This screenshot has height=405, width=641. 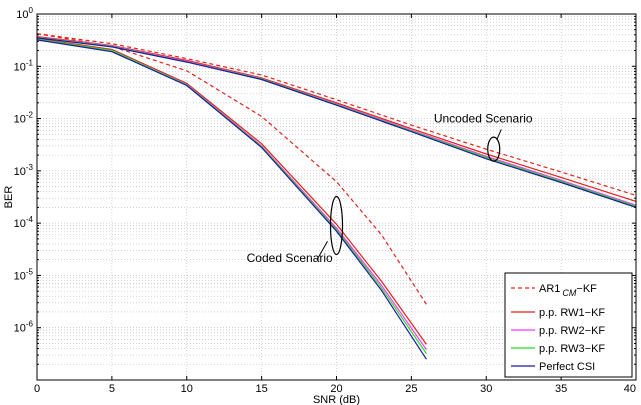 I want to click on uncoded-group-ellipse, so click(x=494, y=149).